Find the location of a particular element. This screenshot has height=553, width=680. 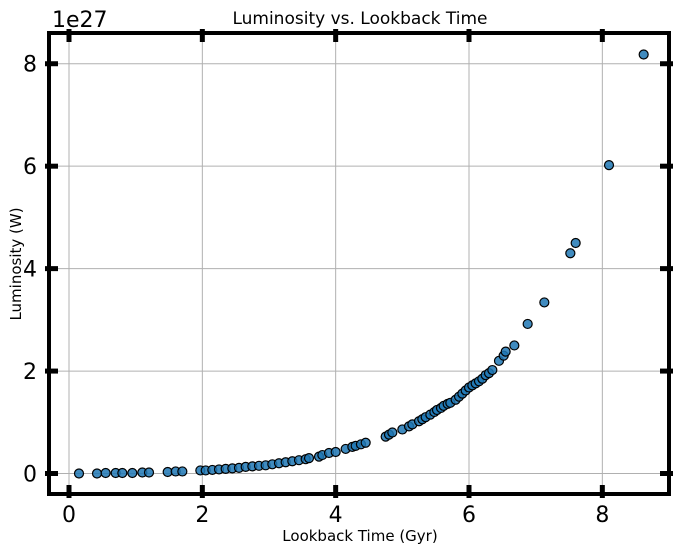

y-tick-labels: 0 2 4 6 8 is located at coordinates (30, 270).